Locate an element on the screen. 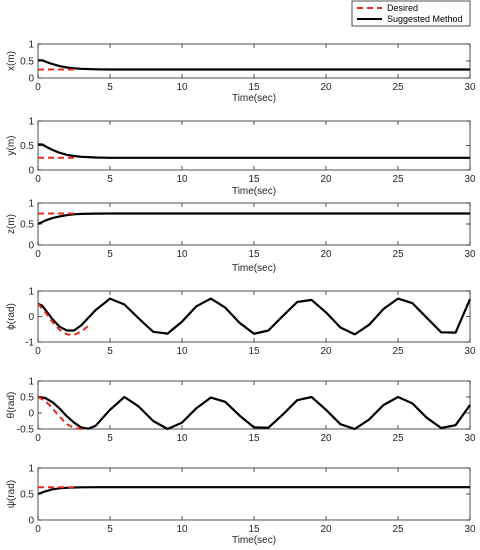 The width and height of the screenshot is (480, 550). subplot-6: 0 5 10 15 20 25 30 0 0.5 1 ψ(rad) Time(sec) is located at coordinates (241, 505).